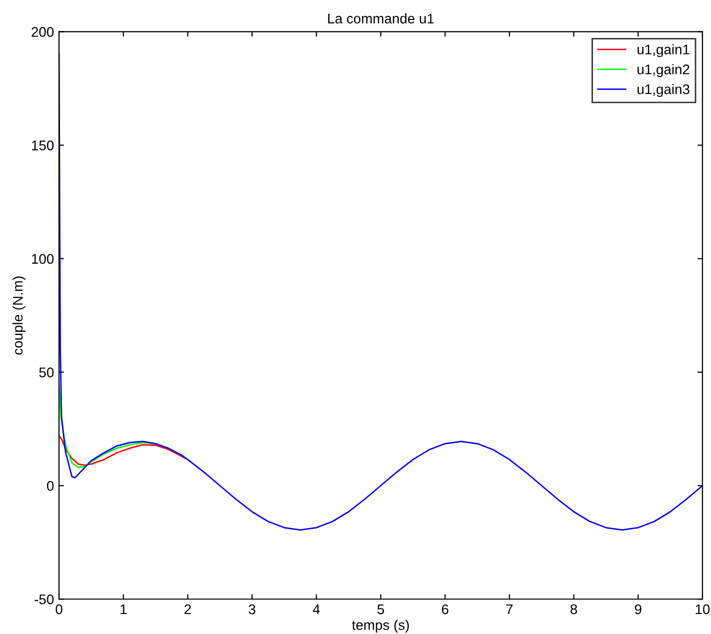  I want to click on legend-label: u1,gain3, so click(664, 90).